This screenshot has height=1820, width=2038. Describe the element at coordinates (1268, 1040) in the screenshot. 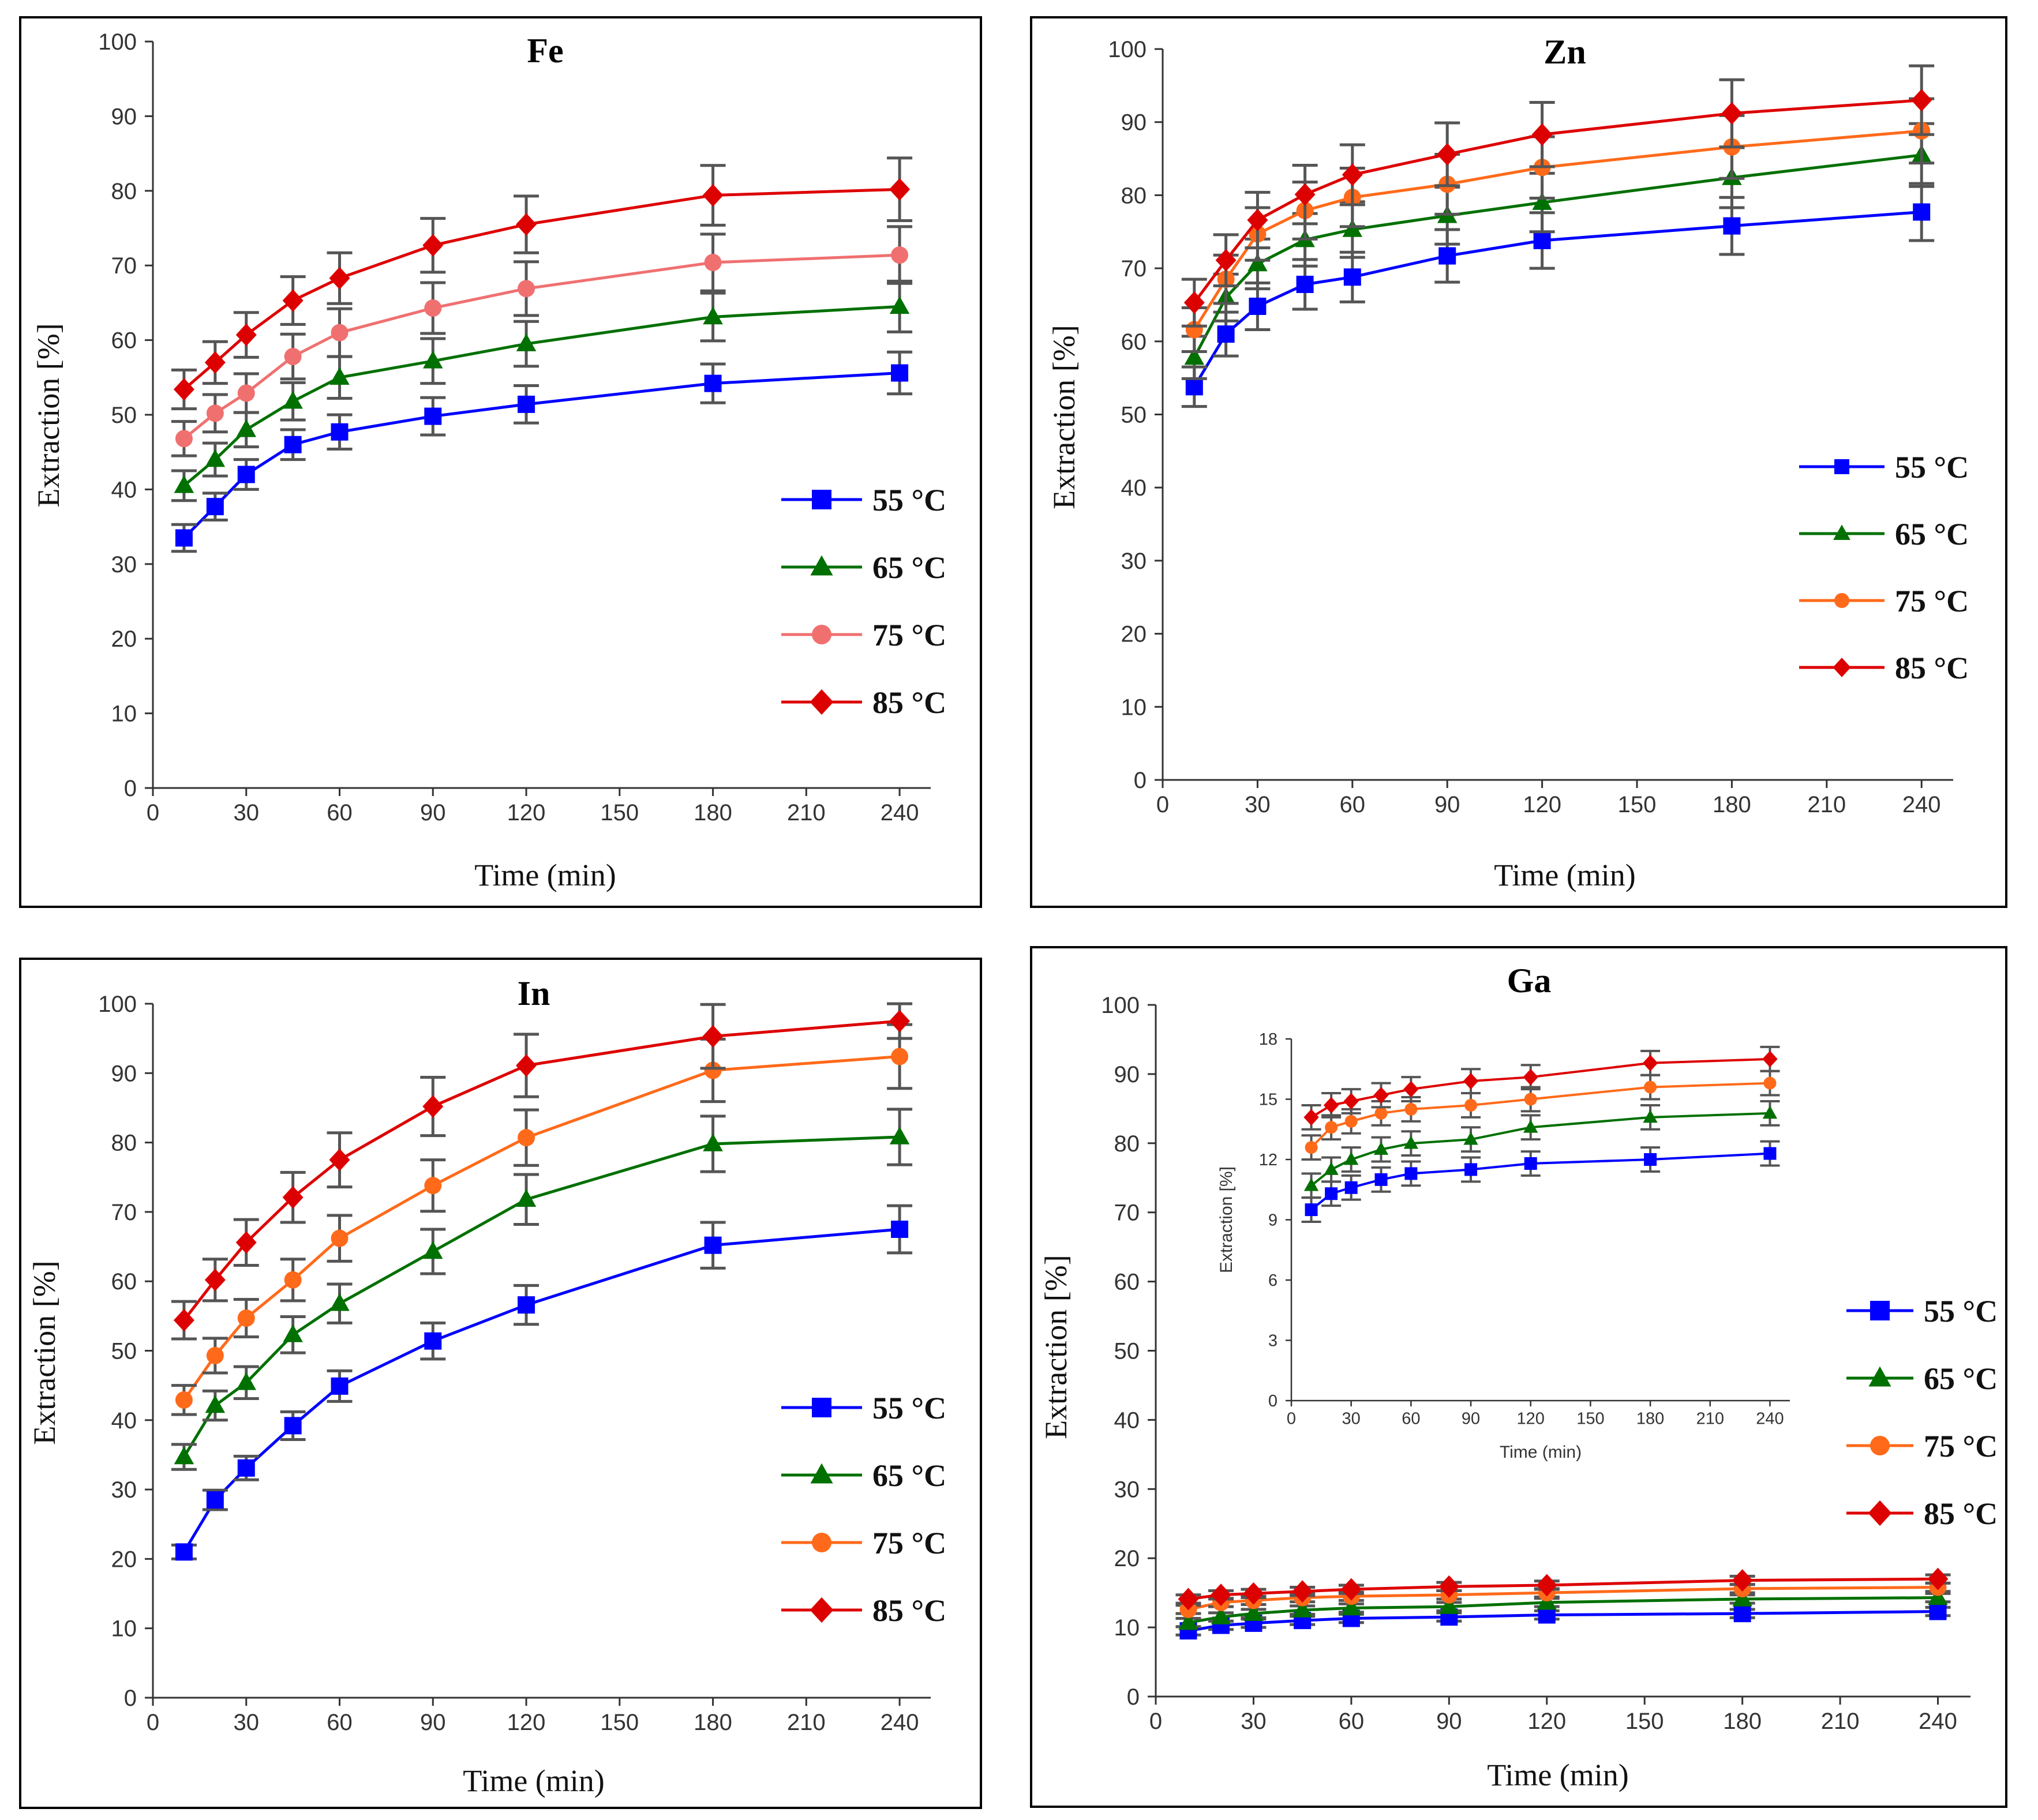

I see `inset-y-tick-label: 18` at that location.